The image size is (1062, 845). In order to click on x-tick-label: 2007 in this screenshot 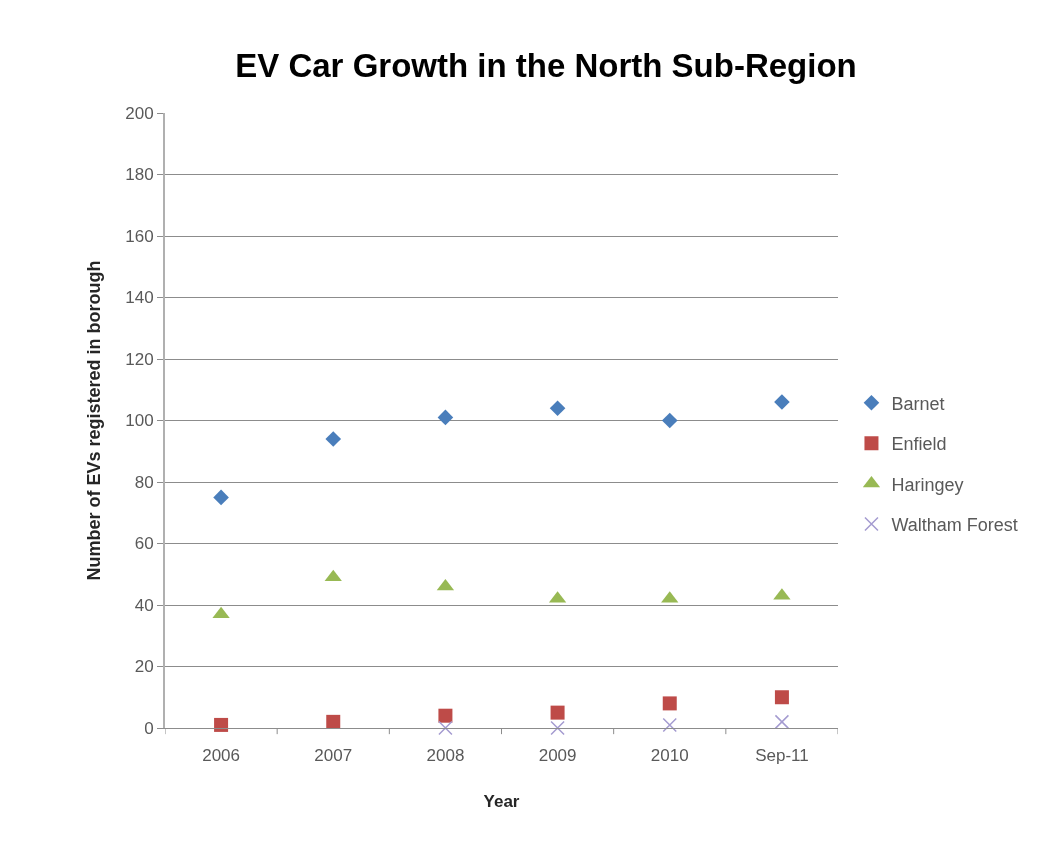, I will do `click(333, 756)`.